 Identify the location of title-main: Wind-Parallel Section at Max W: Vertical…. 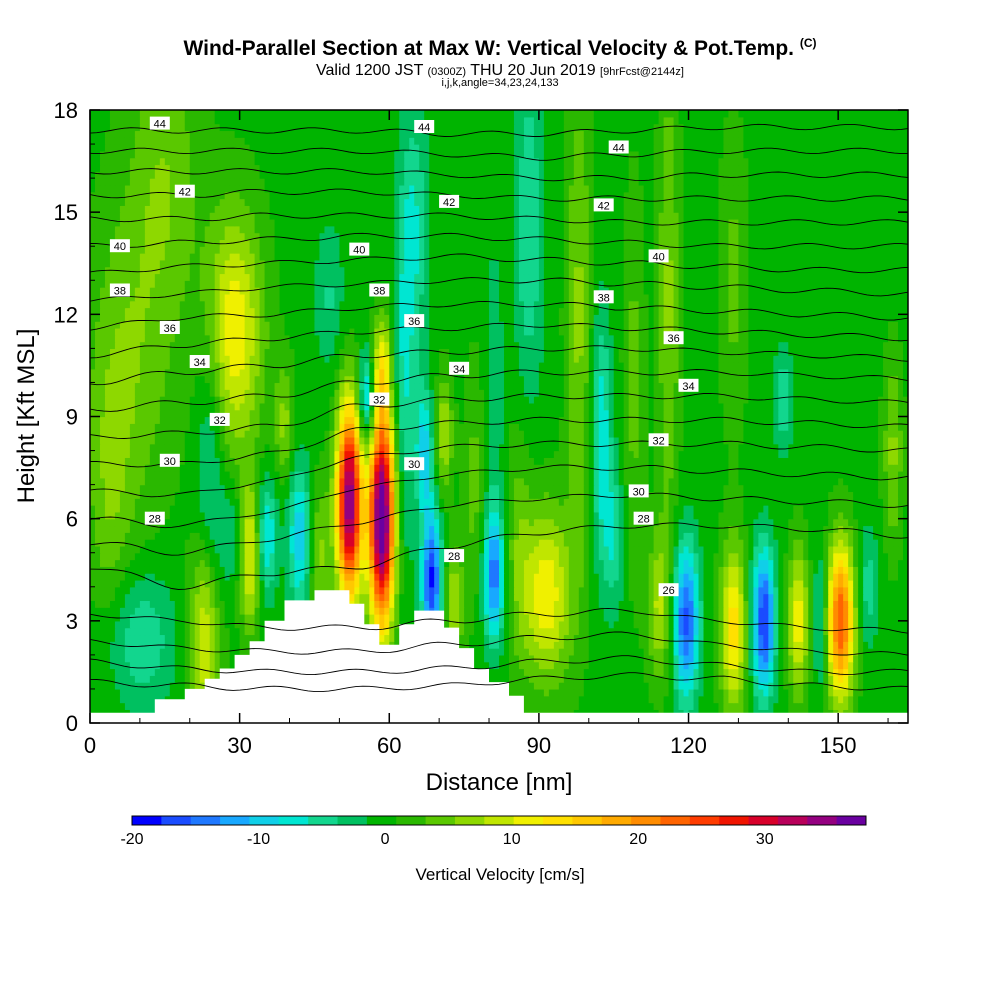
(488, 48).